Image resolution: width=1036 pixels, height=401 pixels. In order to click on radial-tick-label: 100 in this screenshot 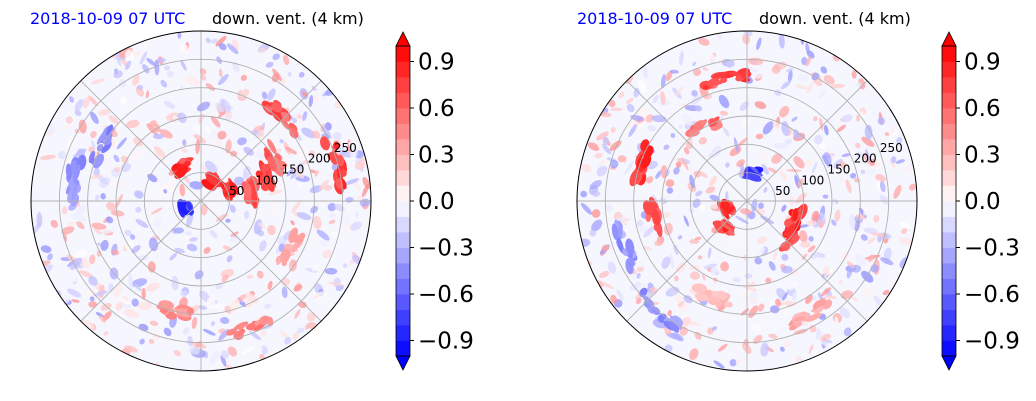, I will do `click(812, 180)`.